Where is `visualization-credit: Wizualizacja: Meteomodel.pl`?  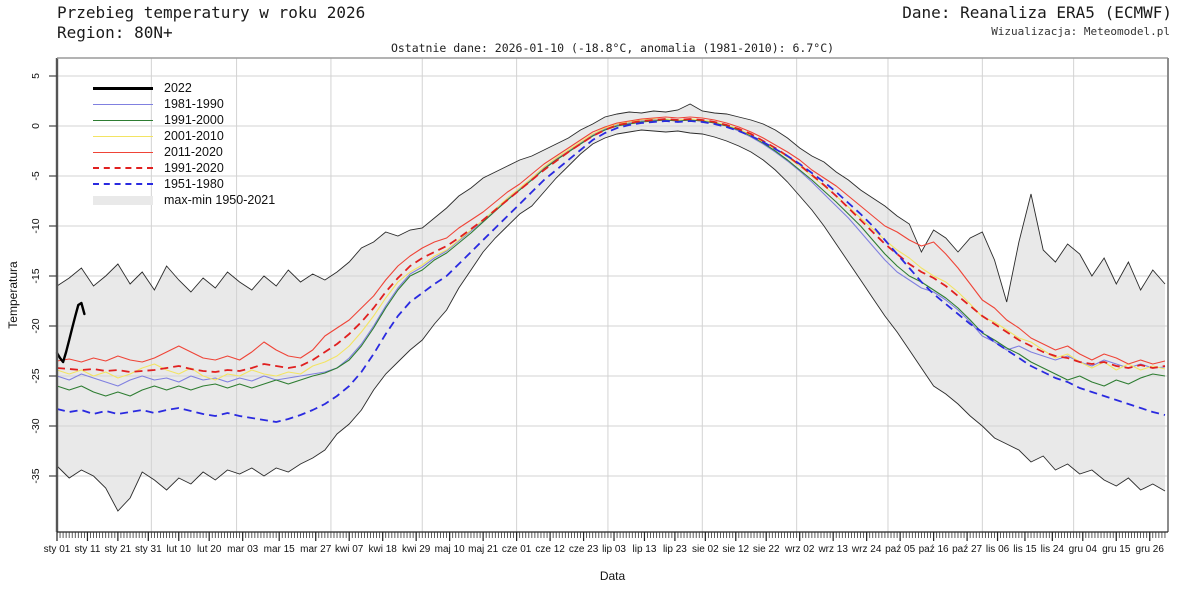
visualization-credit: Wizualizacja: Meteomodel.pl is located at coordinates (1080, 31).